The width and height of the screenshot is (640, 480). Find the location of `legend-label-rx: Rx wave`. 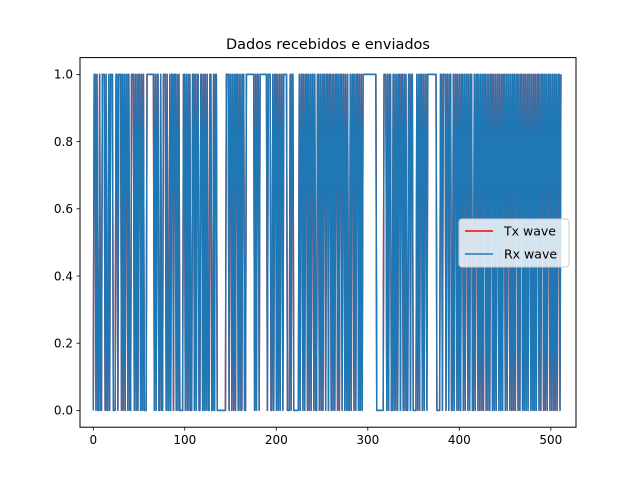

legend-label-rx: Rx wave is located at coordinates (530, 254).